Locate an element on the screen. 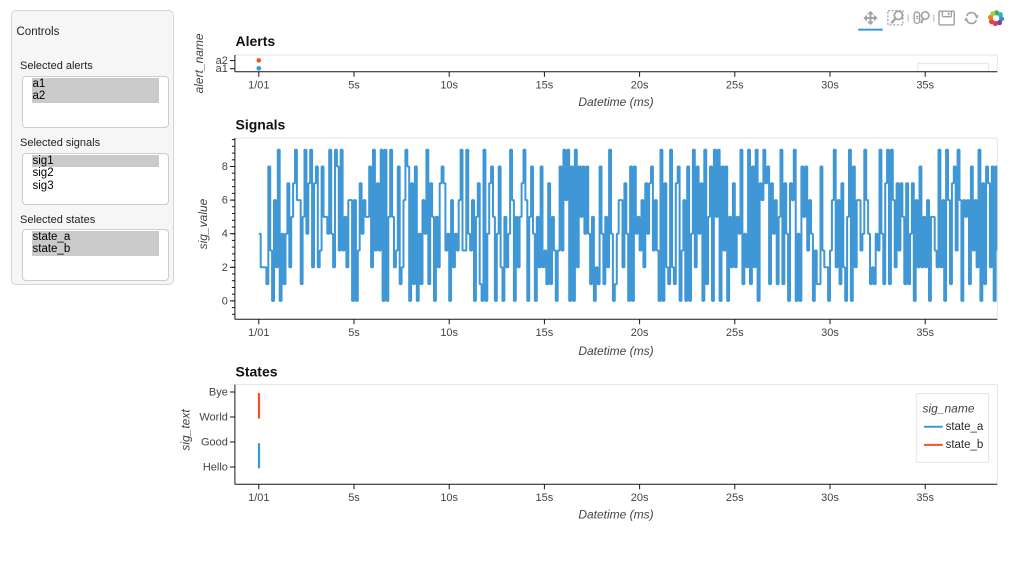  svg-text: sig_value is located at coordinates (203, 223).